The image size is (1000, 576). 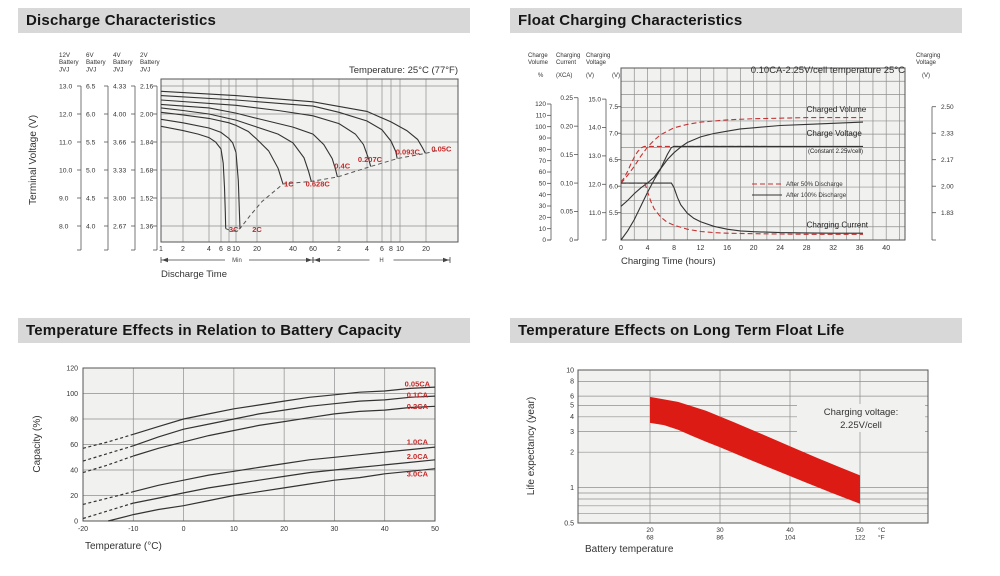 What do you see at coordinates (370, 159) in the screenshot?
I see `svg-text: 0.207C` at bounding box center [370, 159].